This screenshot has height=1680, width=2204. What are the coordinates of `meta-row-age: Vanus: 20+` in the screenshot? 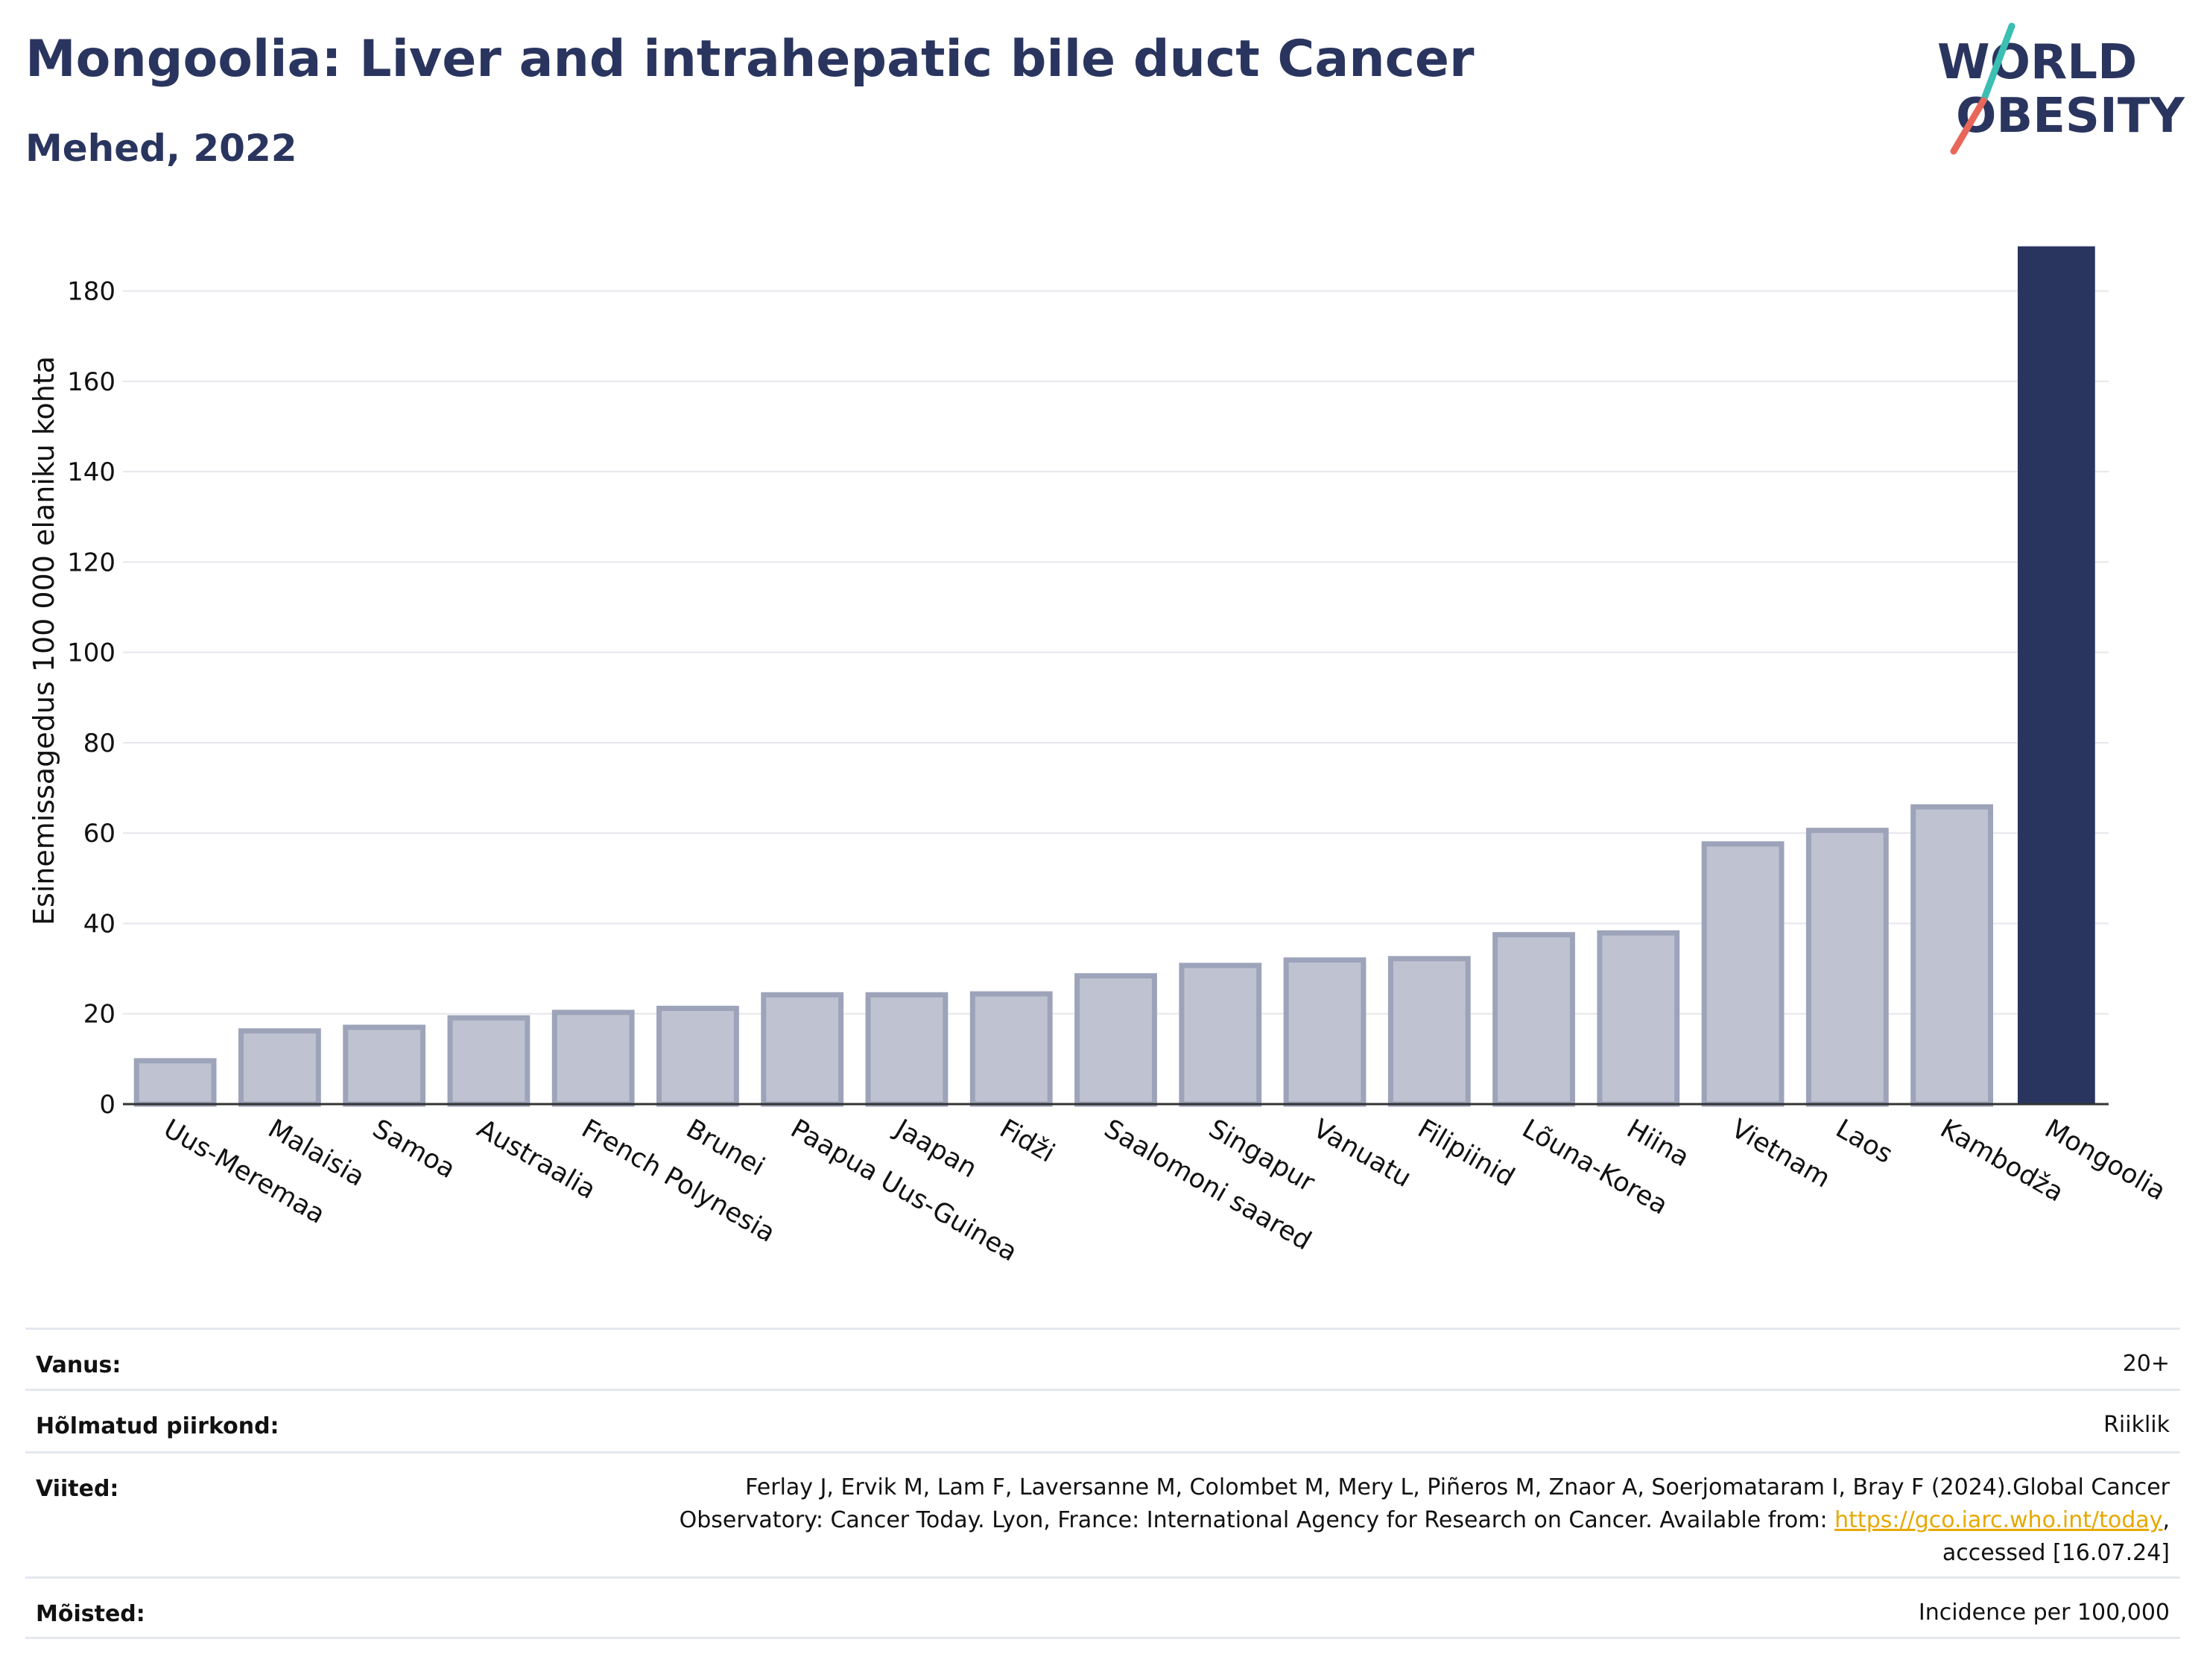 It's located at (1102, 1358).